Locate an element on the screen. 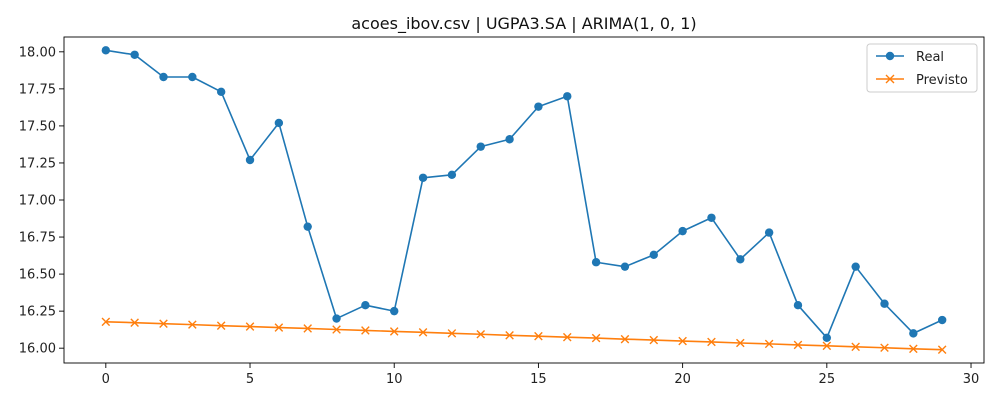  y-tick-label: 16.00 is located at coordinates (37, 349).